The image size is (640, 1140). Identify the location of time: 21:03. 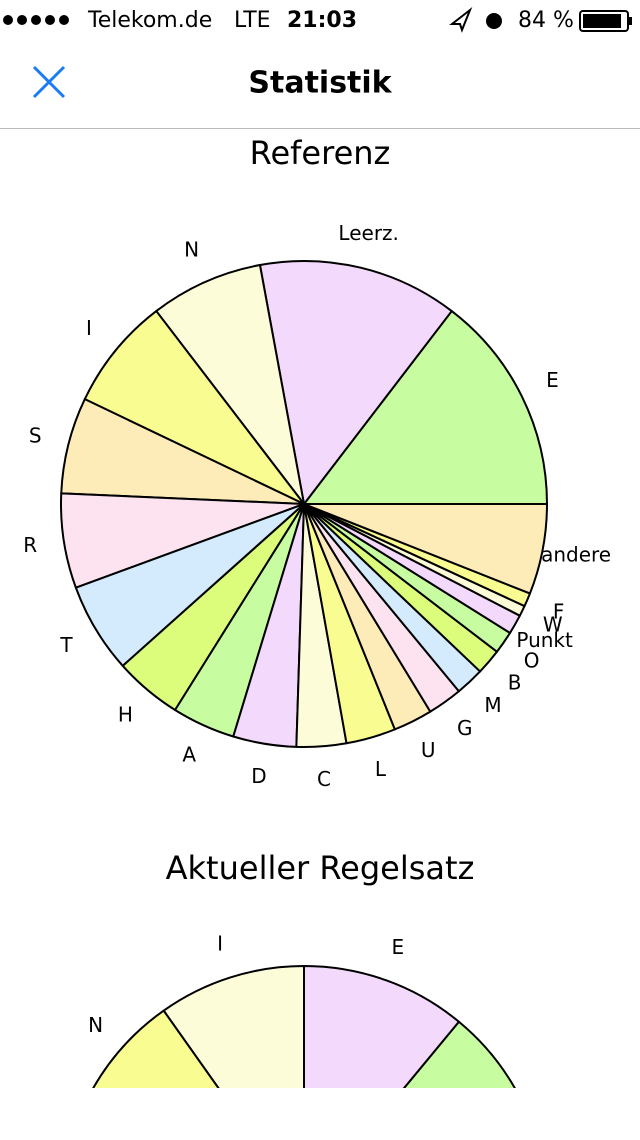
(322, 20).